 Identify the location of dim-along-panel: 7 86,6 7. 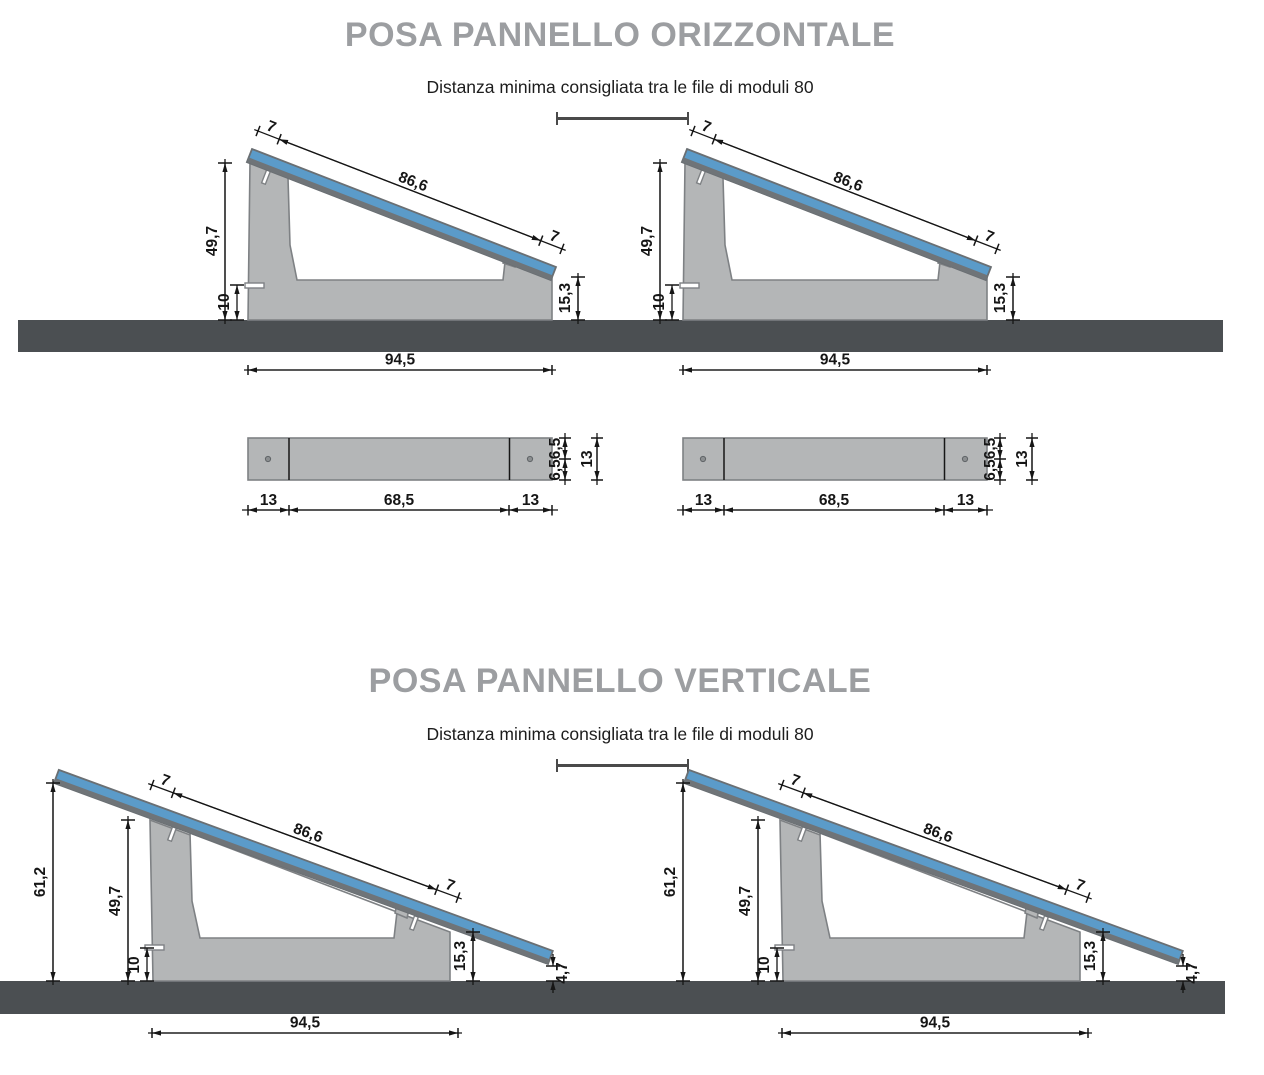
(935, 837).